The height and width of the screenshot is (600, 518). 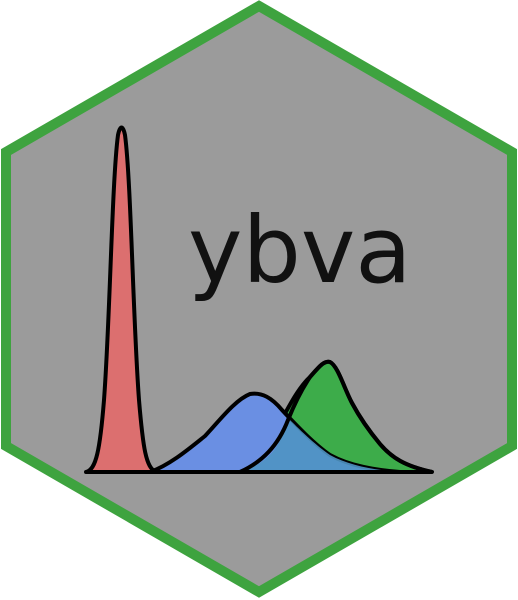 I want to click on red-density-curve, so click(x=121, y=299).